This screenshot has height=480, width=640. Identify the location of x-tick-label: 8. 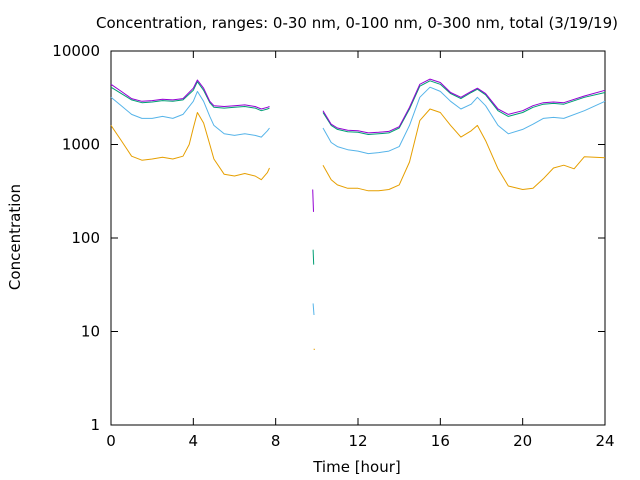
(276, 441).